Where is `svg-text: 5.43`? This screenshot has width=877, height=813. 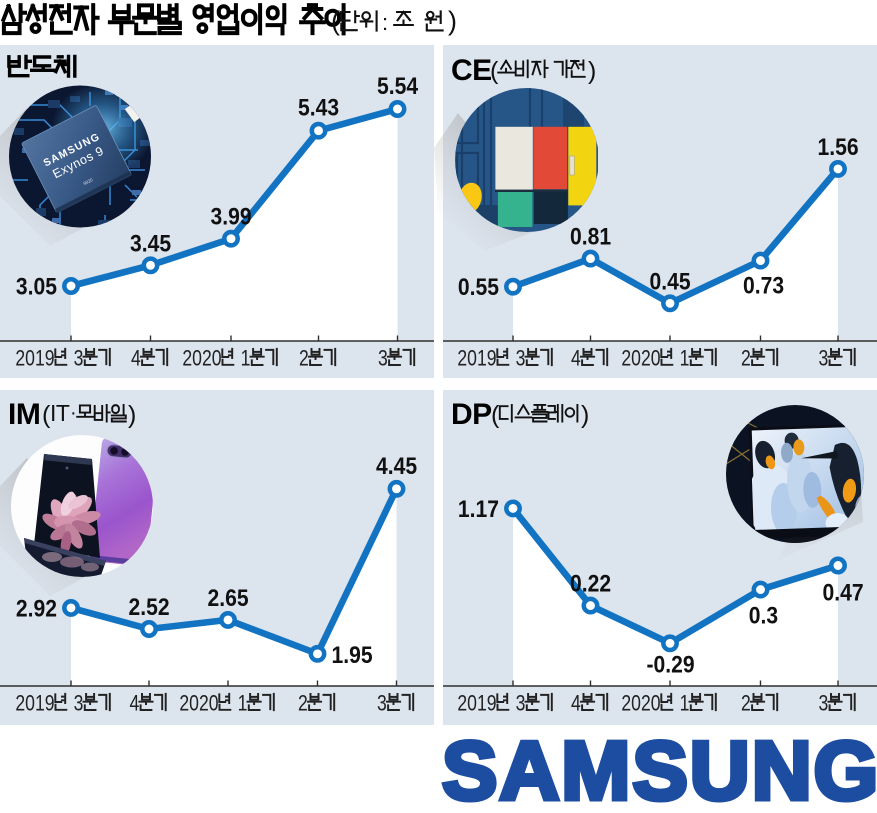 svg-text: 5.43 is located at coordinates (318, 107).